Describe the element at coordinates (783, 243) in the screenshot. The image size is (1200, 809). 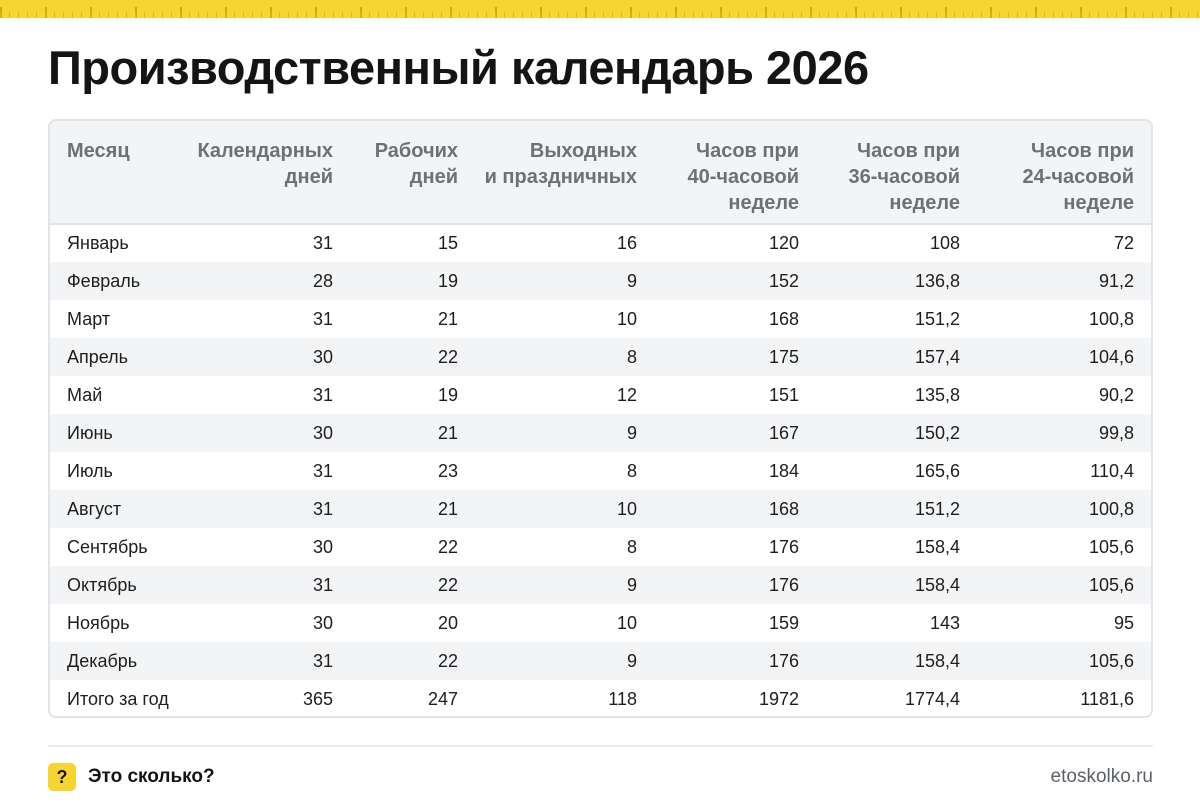
I see `cell-hours-40: 120` at that location.